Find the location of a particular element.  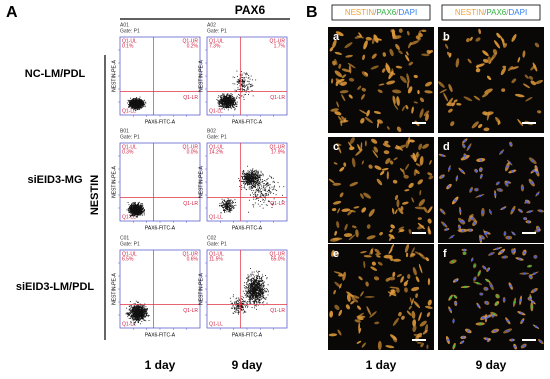

marker-x-title: PAX6 is located at coordinates (250, 10).